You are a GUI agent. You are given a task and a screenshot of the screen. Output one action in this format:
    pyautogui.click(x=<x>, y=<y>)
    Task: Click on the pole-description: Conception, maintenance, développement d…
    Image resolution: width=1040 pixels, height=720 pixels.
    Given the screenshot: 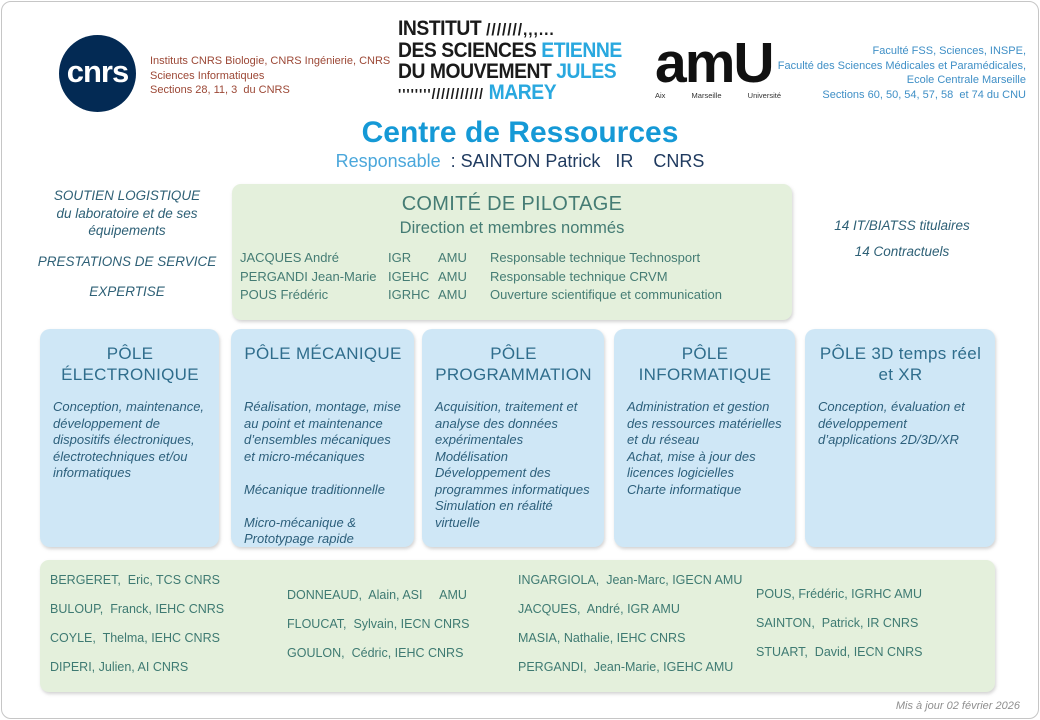 What is the action you would take?
    pyautogui.click(x=129, y=439)
    